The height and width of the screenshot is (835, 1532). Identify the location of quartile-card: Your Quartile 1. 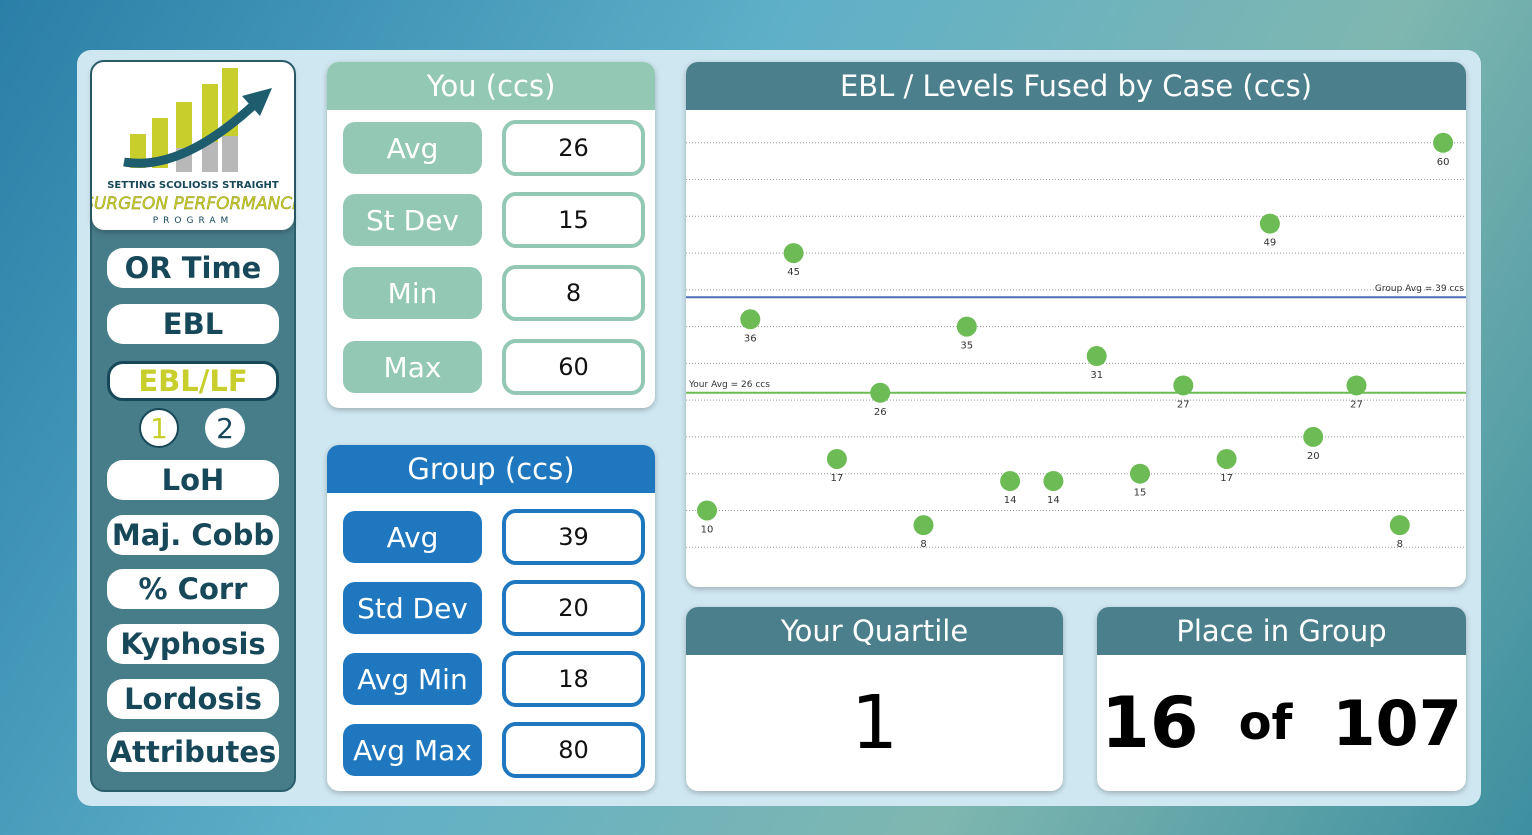
(874, 699).